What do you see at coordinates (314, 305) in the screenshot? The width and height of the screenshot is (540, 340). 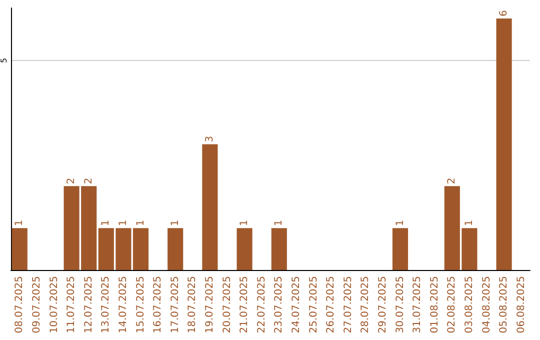 I see `x-tick-label: 25.07.2025` at bounding box center [314, 305].